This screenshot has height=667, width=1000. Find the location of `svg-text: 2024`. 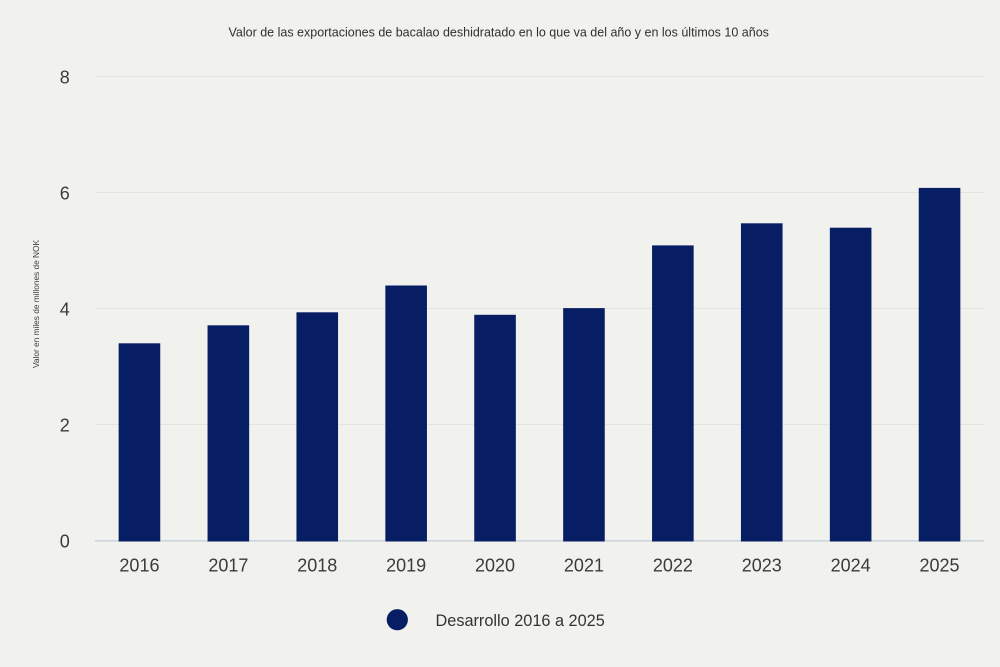

svg-text: 2024 is located at coordinates (851, 566).